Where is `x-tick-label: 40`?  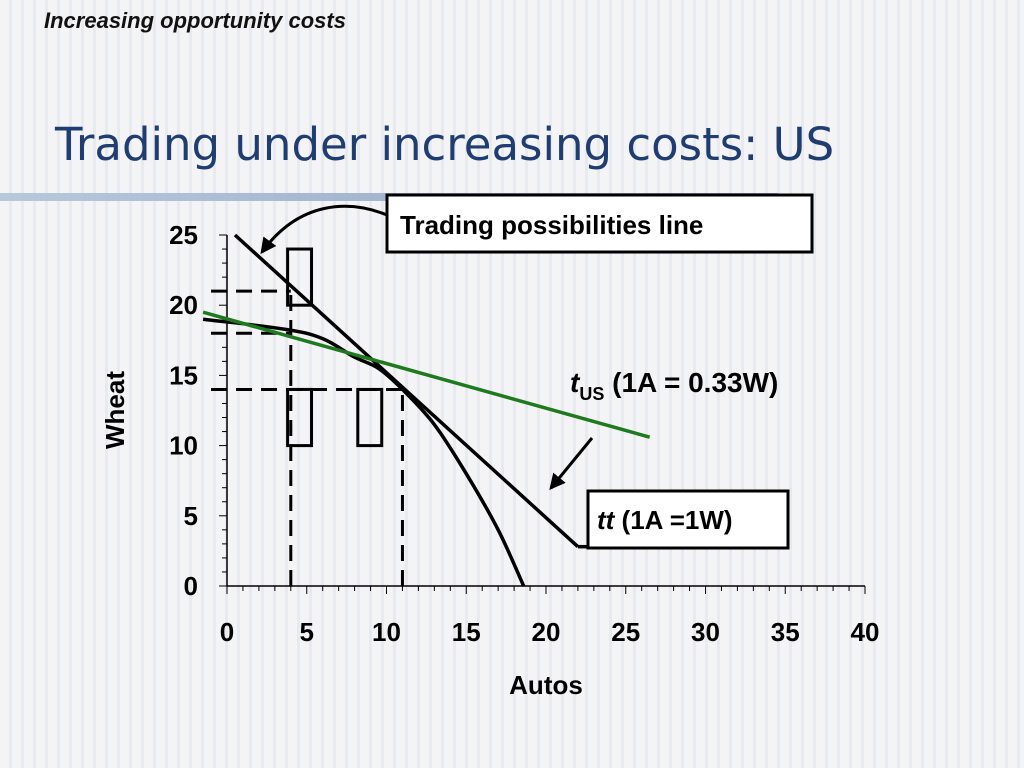
x-tick-label: 40 is located at coordinates (865, 632).